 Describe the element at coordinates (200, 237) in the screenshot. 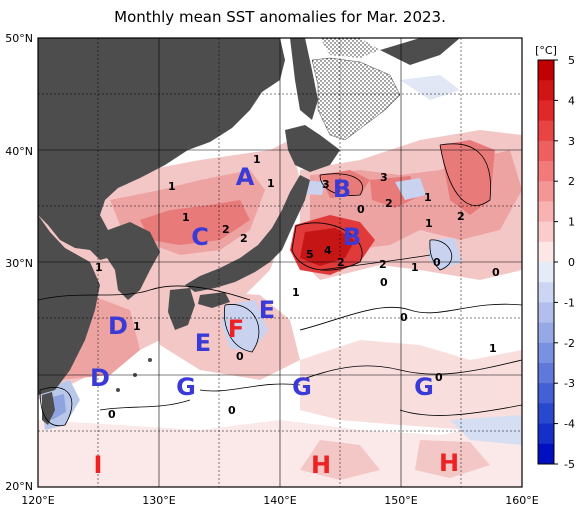

I see `region-label-c: C` at that location.